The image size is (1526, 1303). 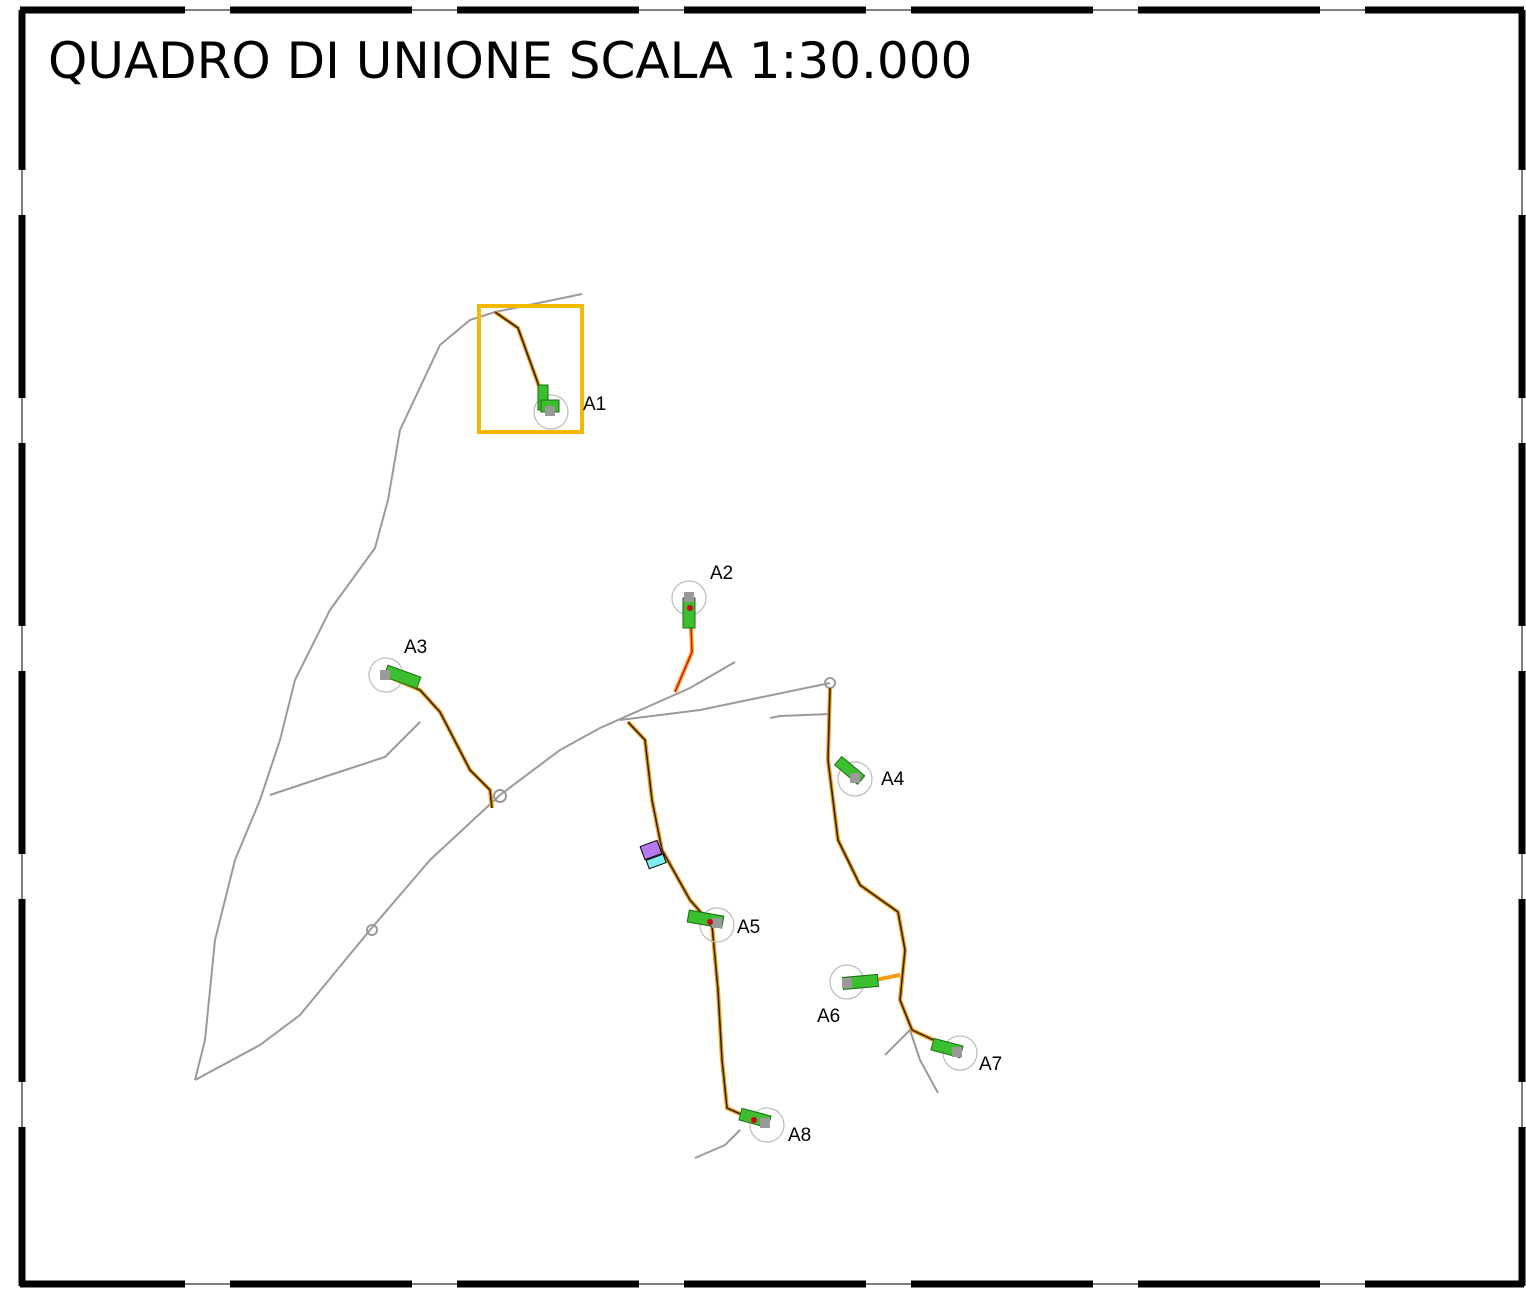 What do you see at coordinates (653, 854) in the screenshot?
I see `substation` at bounding box center [653, 854].